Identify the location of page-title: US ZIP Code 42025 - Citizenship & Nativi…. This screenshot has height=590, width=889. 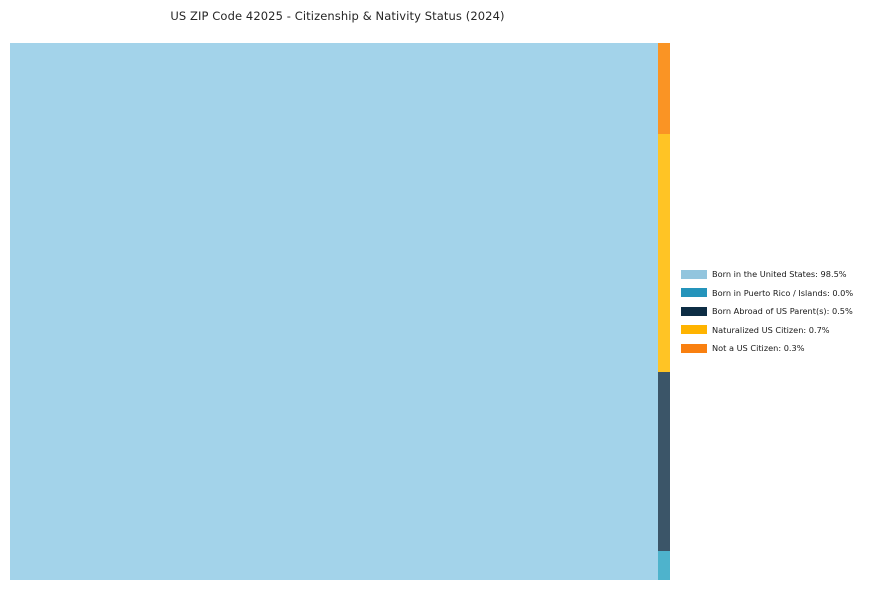
(337, 16).